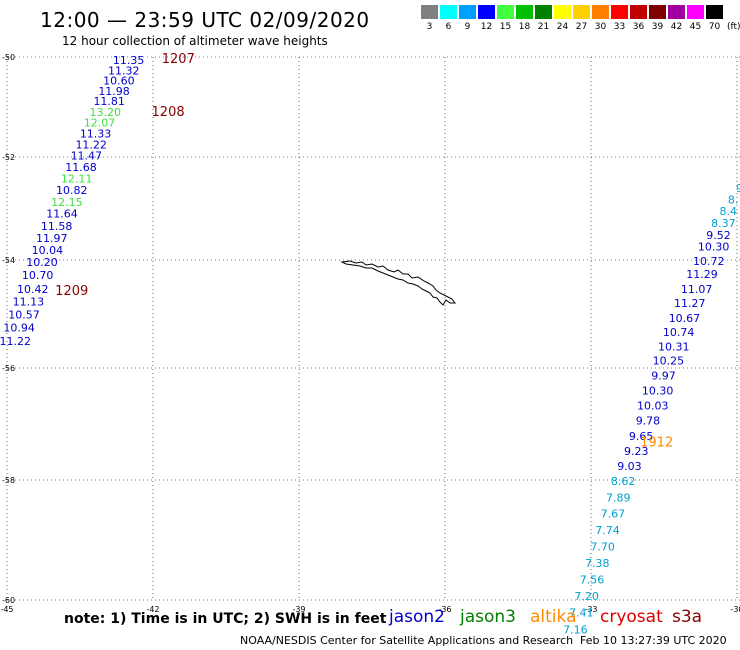 The height and width of the screenshot is (650, 740). What do you see at coordinates (735, 609) in the screenshot?
I see `lon-tick-label: -30` at bounding box center [735, 609].